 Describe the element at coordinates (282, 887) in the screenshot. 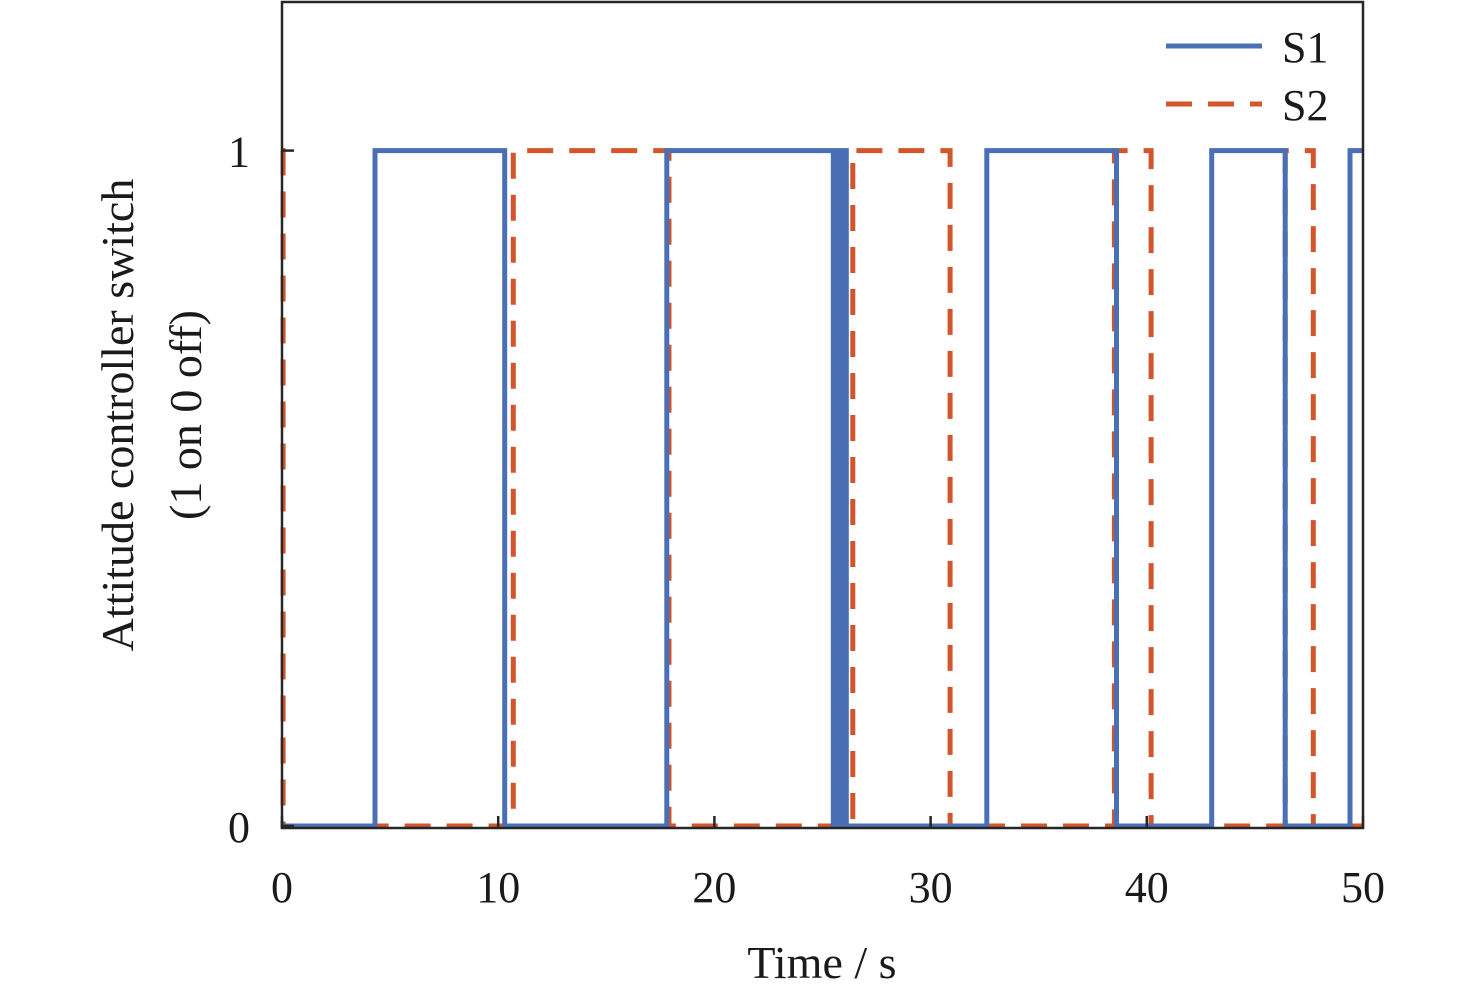

I see `x-tick-label: 0` at that location.